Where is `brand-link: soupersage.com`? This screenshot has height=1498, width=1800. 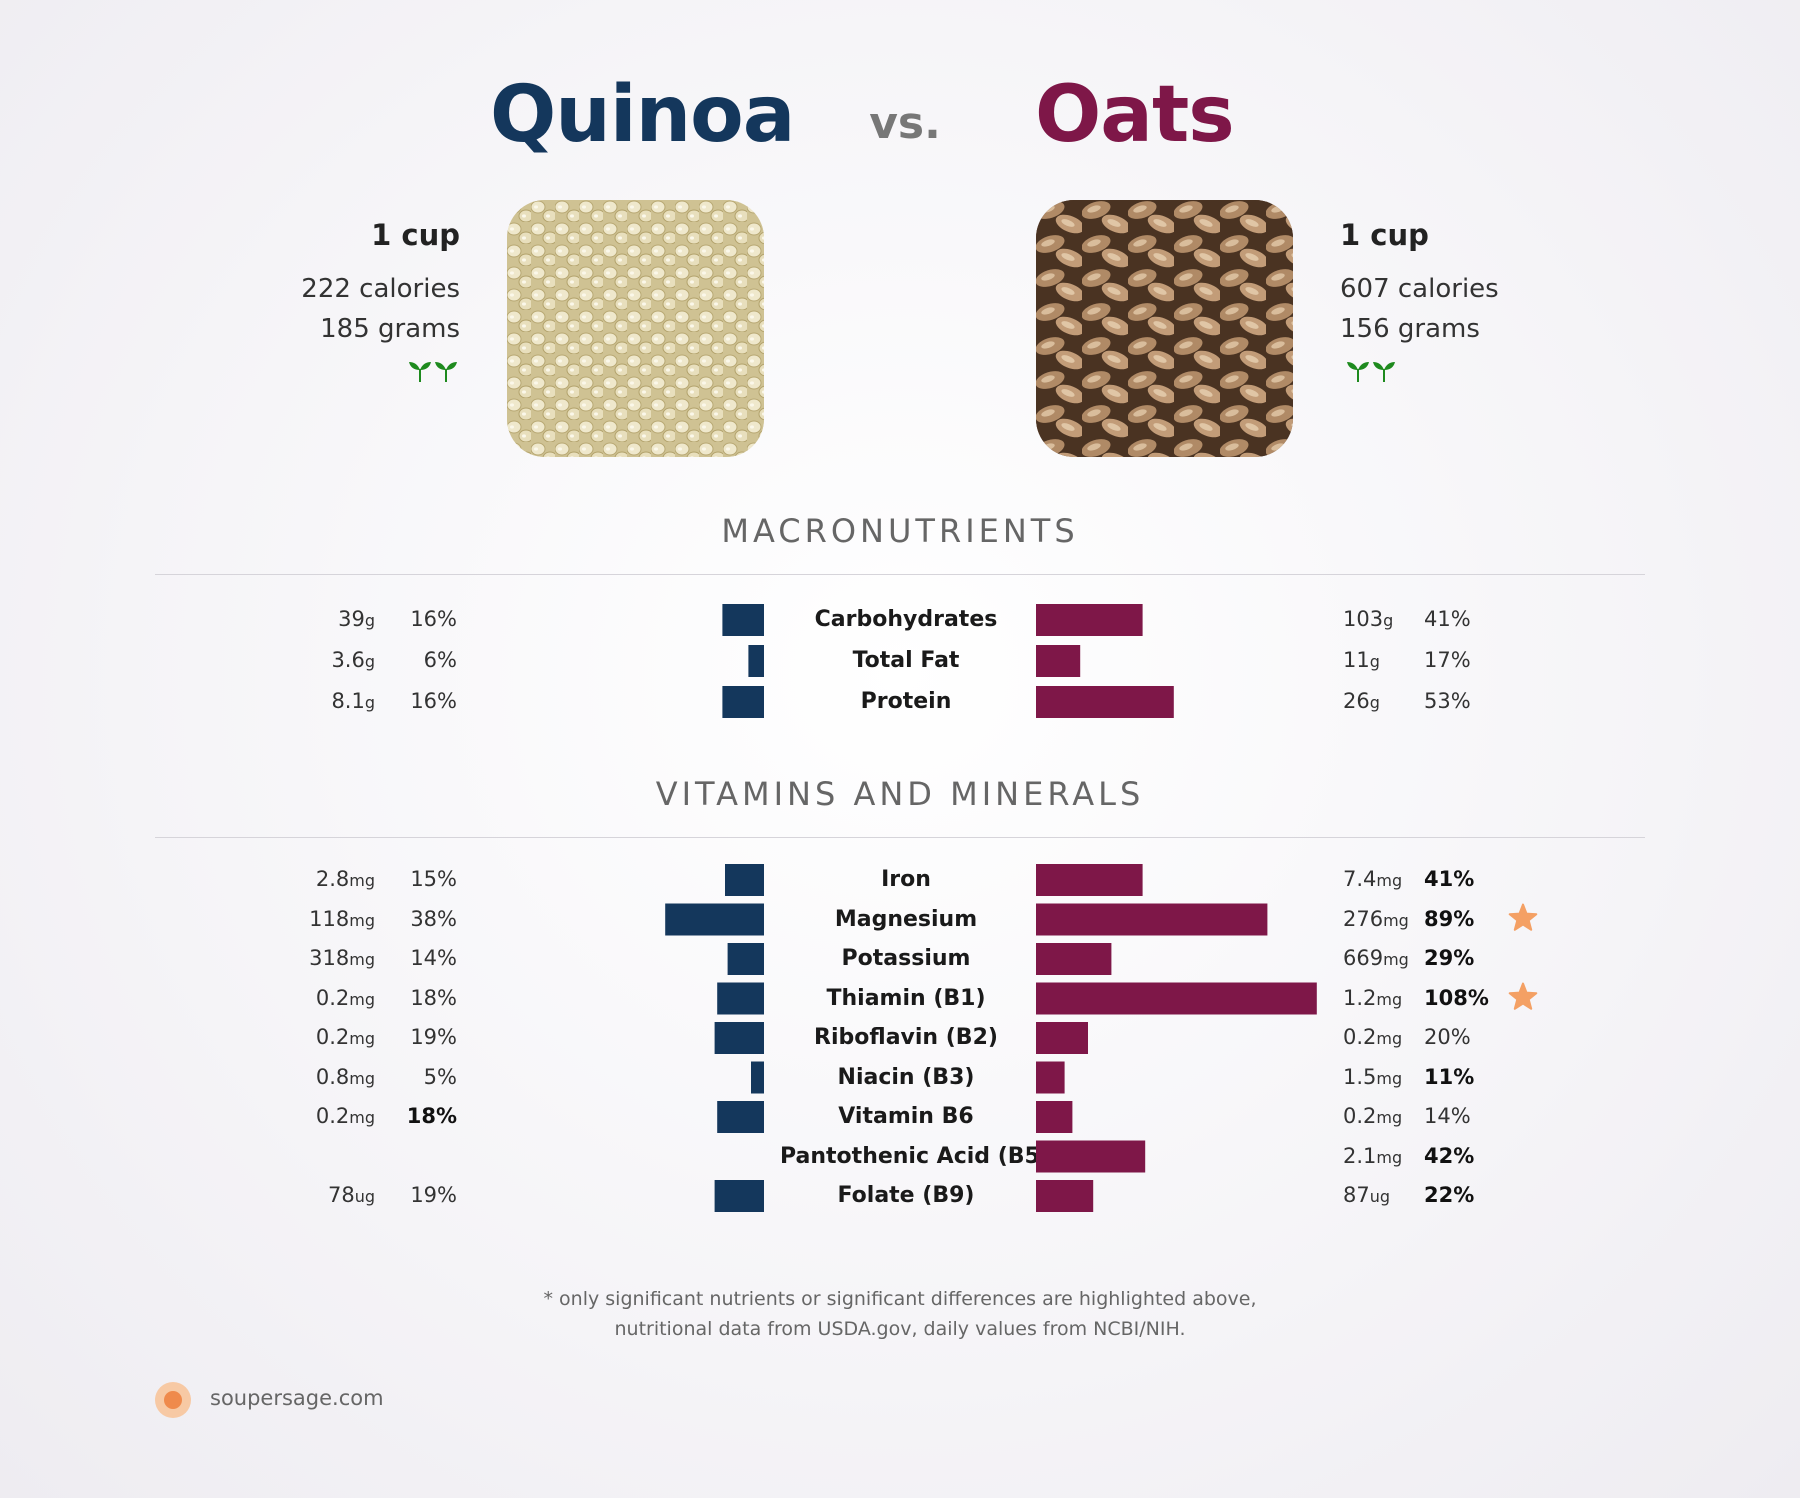
brand-link: soupersage.com is located at coordinates (297, 1398).